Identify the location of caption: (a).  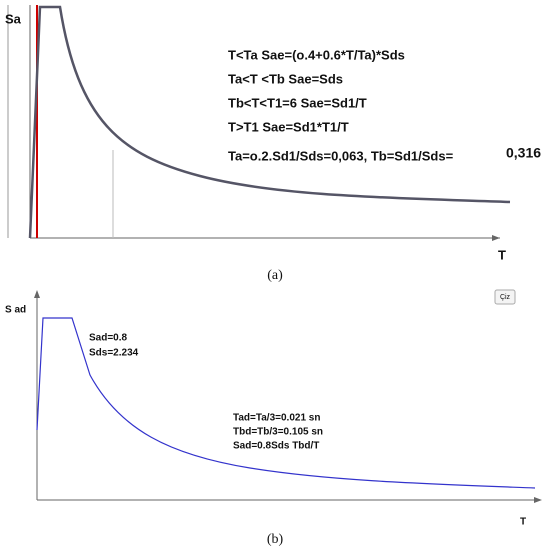
(275, 275).